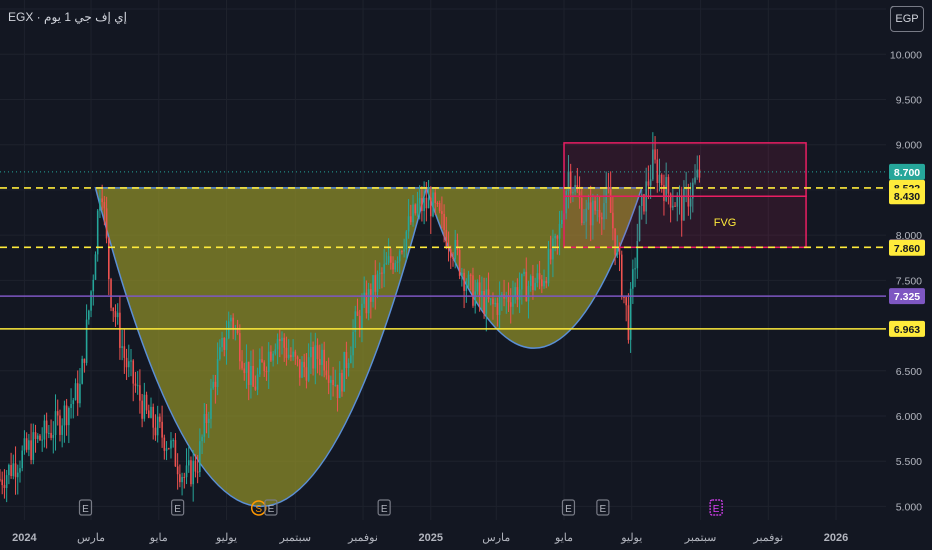 This screenshot has height=550, width=932. I want to click on time-axis-panel, so click(466, 535).